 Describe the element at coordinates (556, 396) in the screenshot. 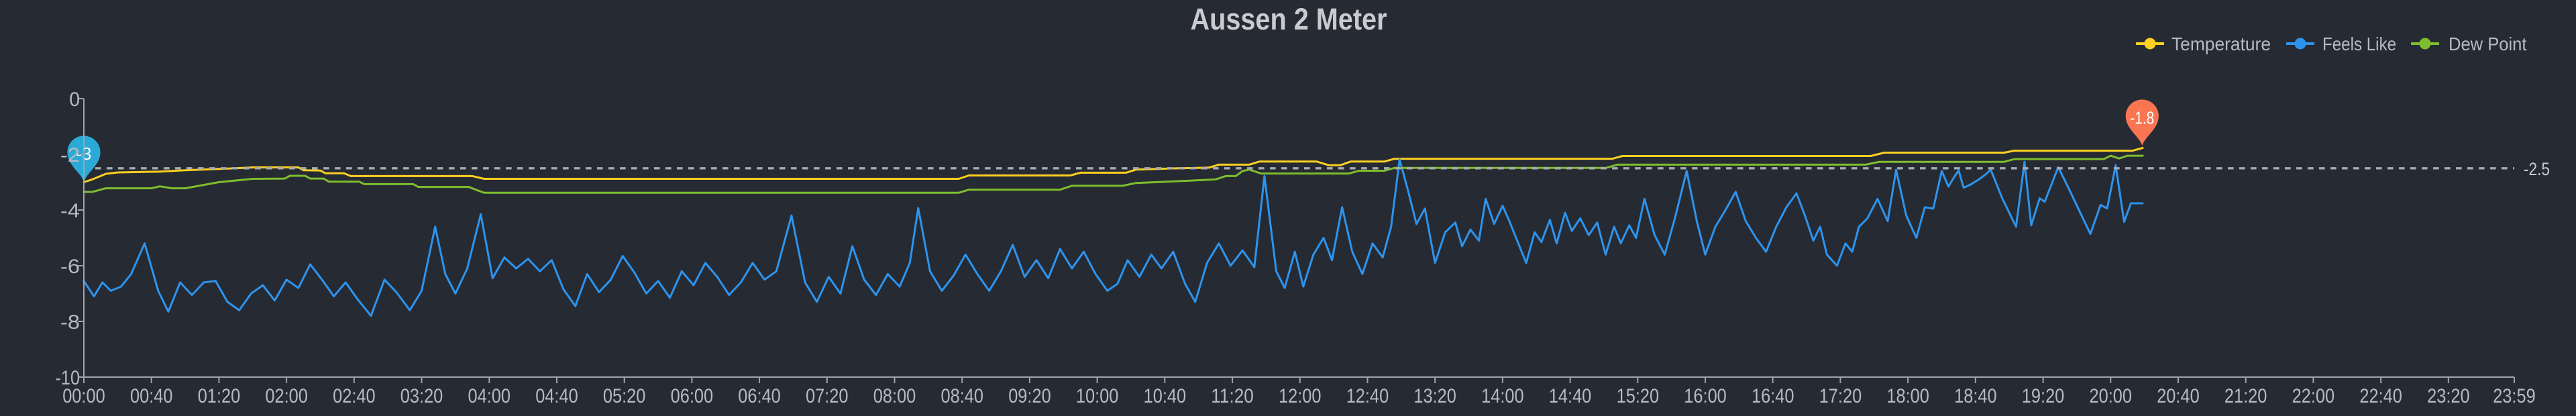

I see `svg-text: 04:40` at that location.